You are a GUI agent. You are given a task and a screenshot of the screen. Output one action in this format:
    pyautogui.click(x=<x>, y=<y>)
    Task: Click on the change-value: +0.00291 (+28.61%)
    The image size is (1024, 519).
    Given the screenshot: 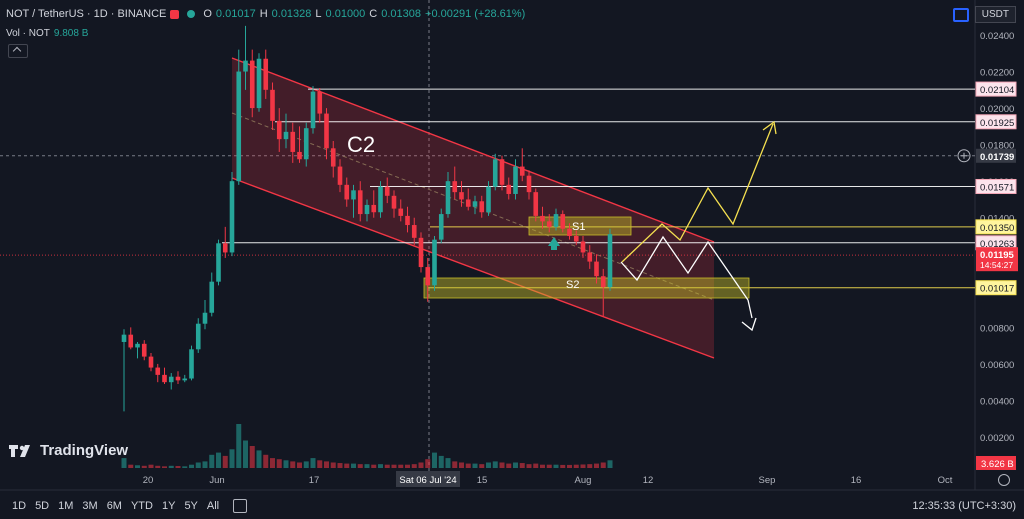 What is the action you would take?
    pyautogui.click(x=475, y=14)
    